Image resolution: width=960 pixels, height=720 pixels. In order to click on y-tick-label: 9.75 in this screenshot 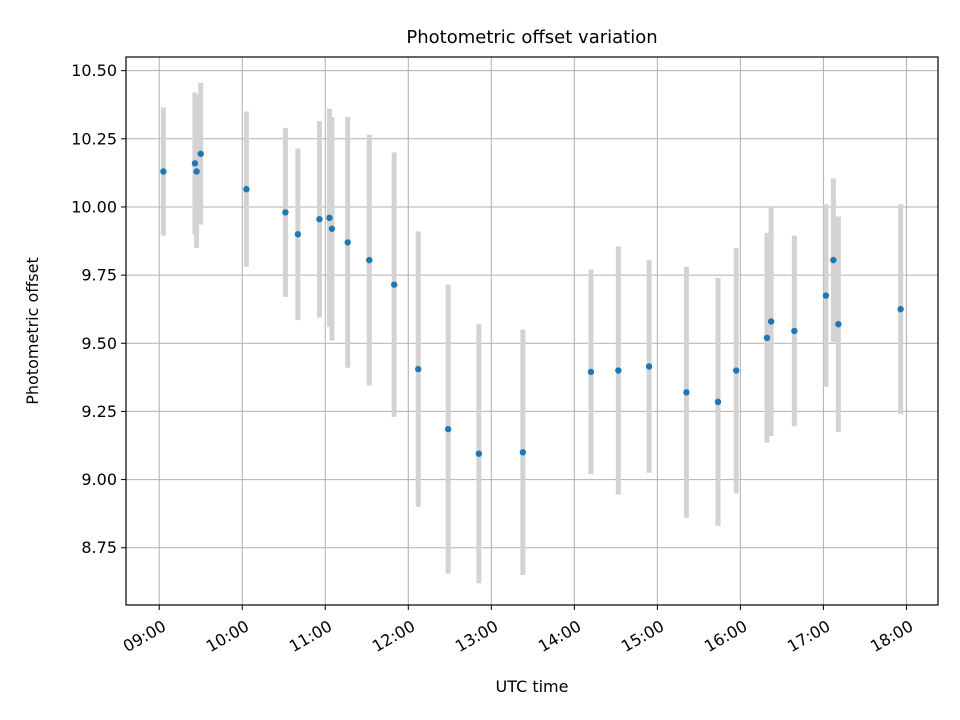, I will do `click(99, 275)`.